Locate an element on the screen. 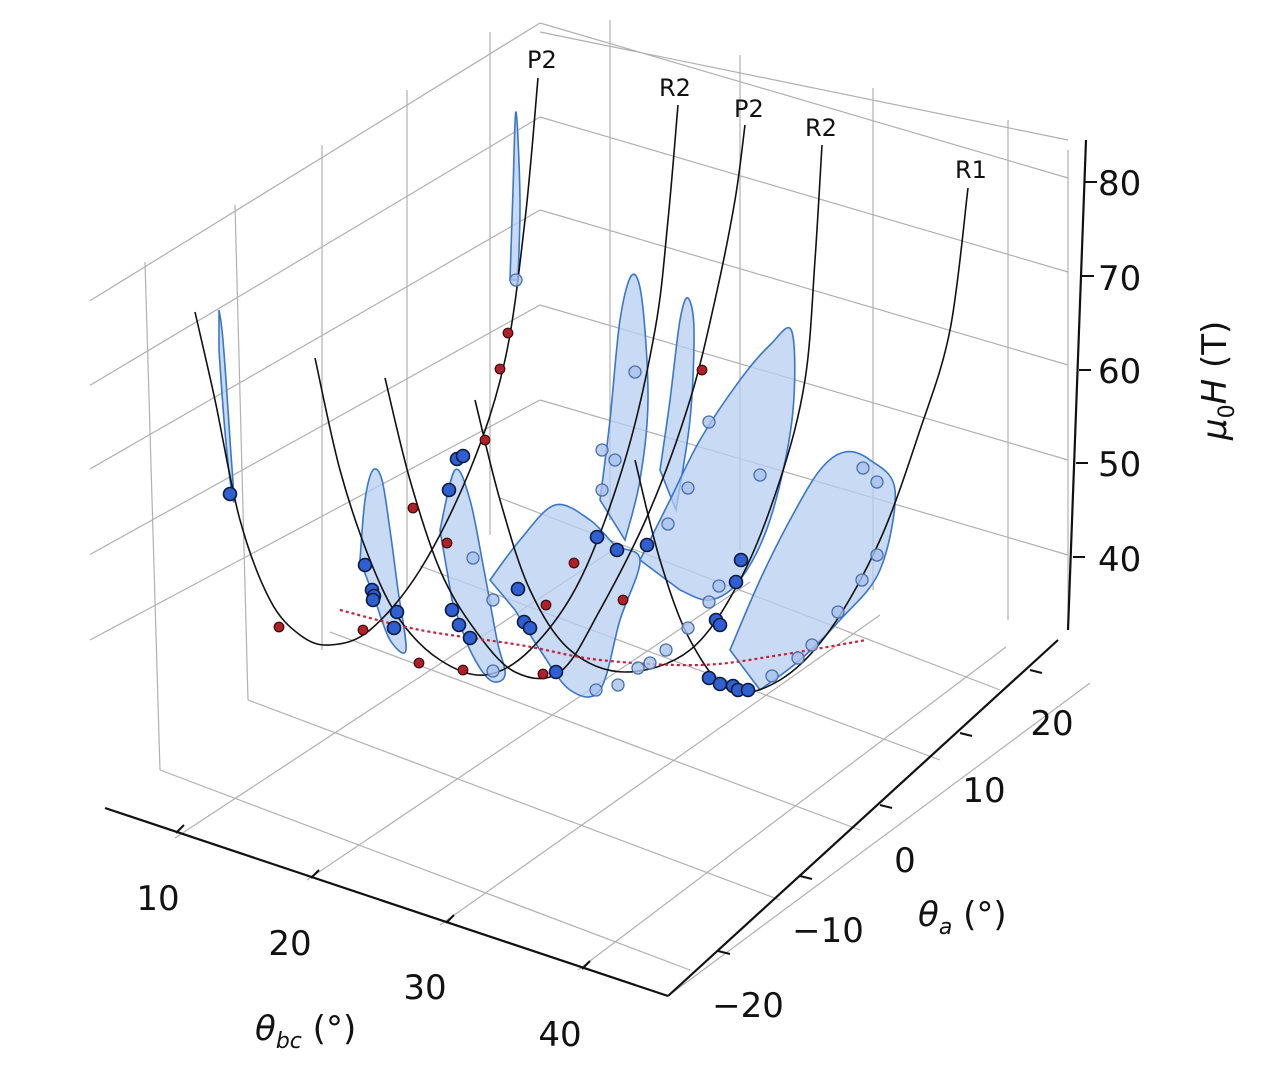  z-tick-label: 40 is located at coordinates (1119, 560).